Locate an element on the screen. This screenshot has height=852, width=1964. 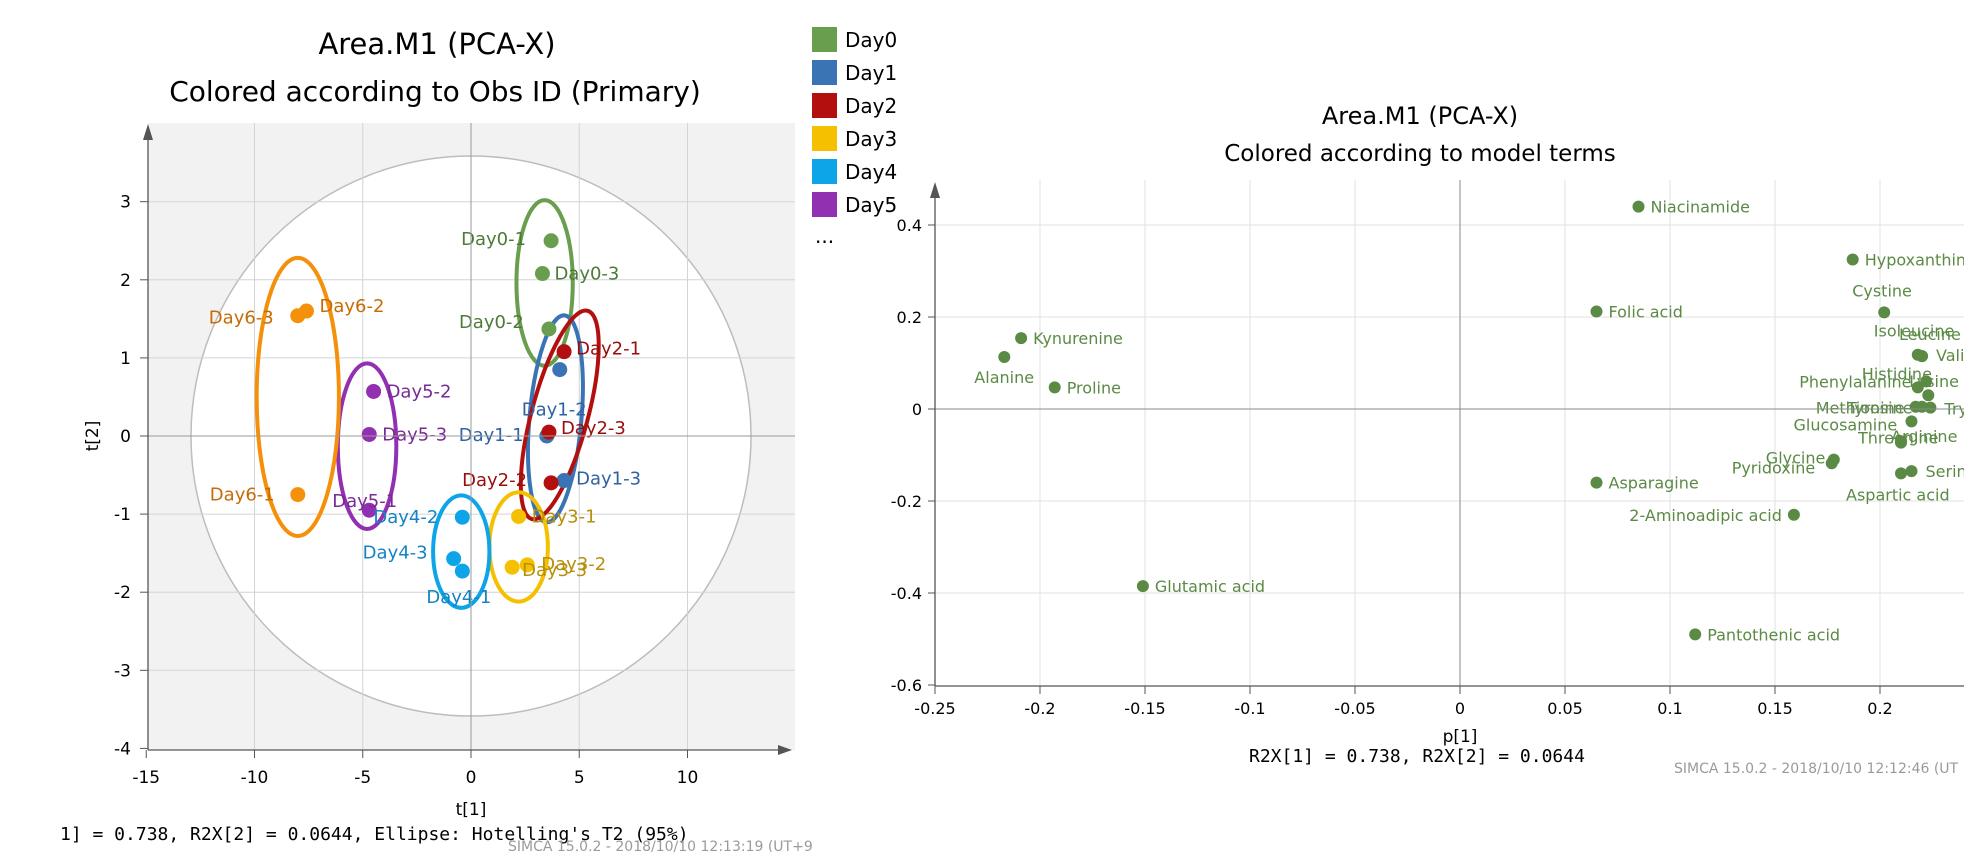
y-tick-label: -0.6 is located at coordinates (906, 685).